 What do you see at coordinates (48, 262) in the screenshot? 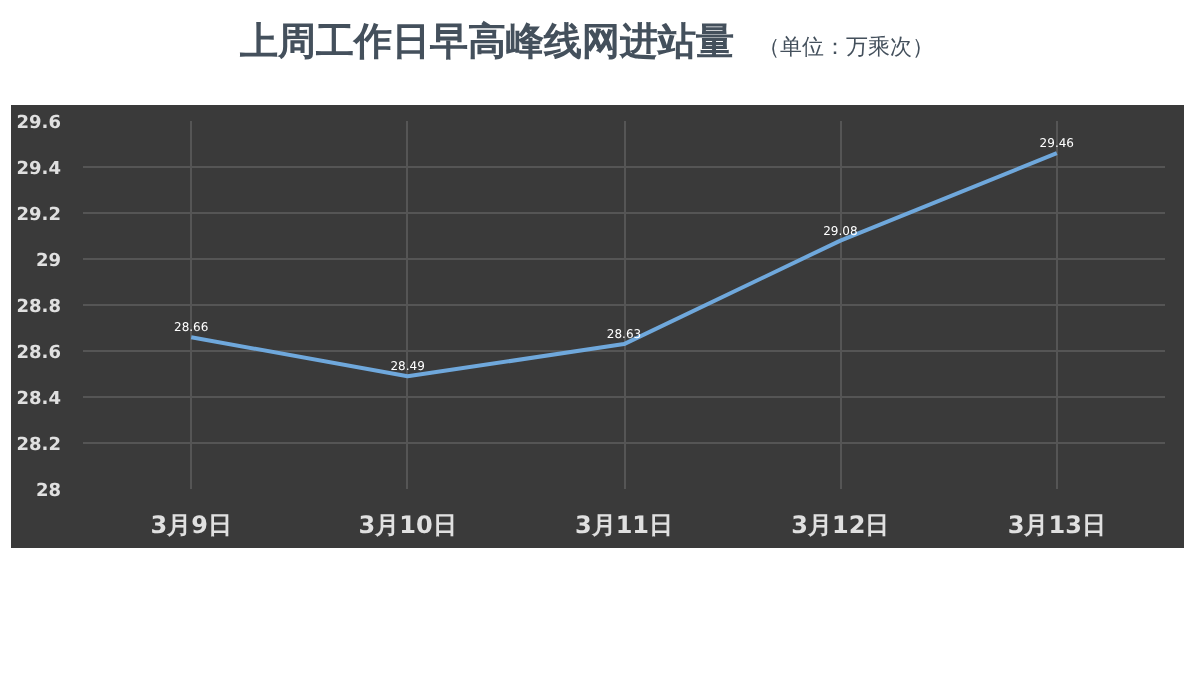
I see `y-tick-label: 29` at bounding box center [48, 262].